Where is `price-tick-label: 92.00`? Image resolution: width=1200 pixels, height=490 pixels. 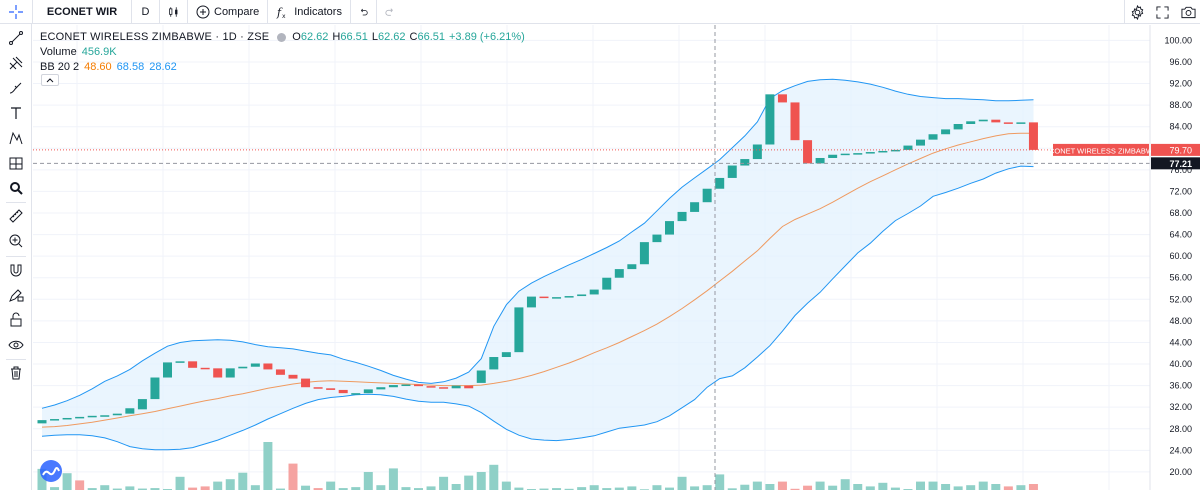
price-tick-label: 92.00 is located at coordinates (1180, 84).